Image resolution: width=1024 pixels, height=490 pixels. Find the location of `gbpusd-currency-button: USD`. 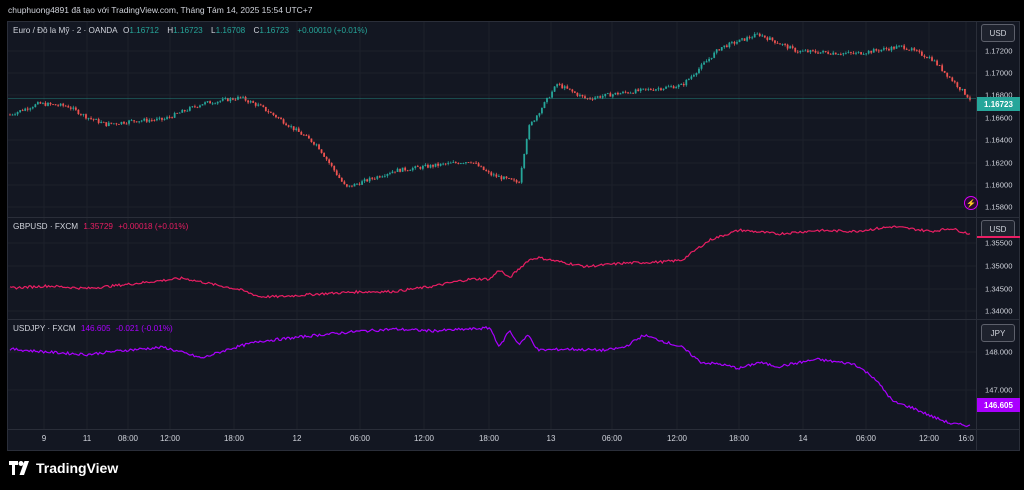

gbpusd-currency-button: USD is located at coordinates (998, 229).